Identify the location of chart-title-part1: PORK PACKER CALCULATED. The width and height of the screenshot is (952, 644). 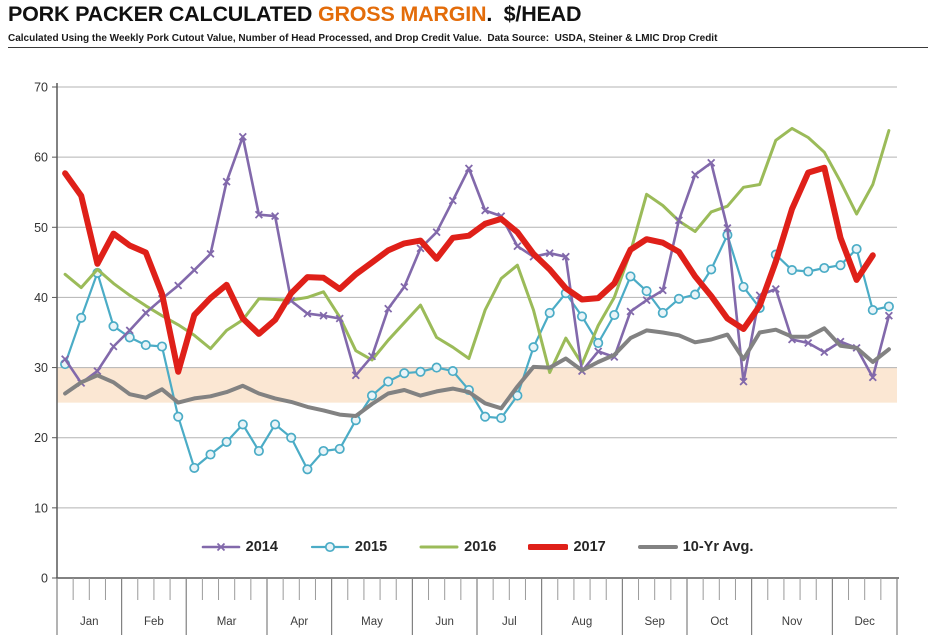
(163, 14).